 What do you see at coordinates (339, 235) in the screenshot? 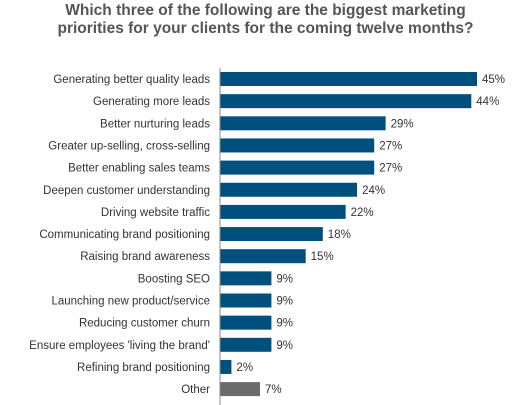
I see `value-label: 18%` at bounding box center [339, 235].